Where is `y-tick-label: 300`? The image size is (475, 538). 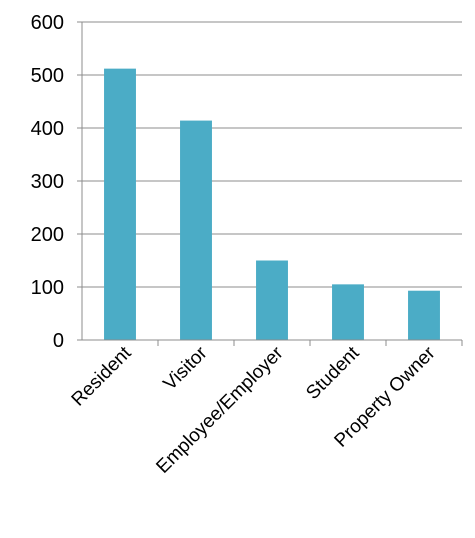
y-tick-label: 300 is located at coordinates (47, 182).